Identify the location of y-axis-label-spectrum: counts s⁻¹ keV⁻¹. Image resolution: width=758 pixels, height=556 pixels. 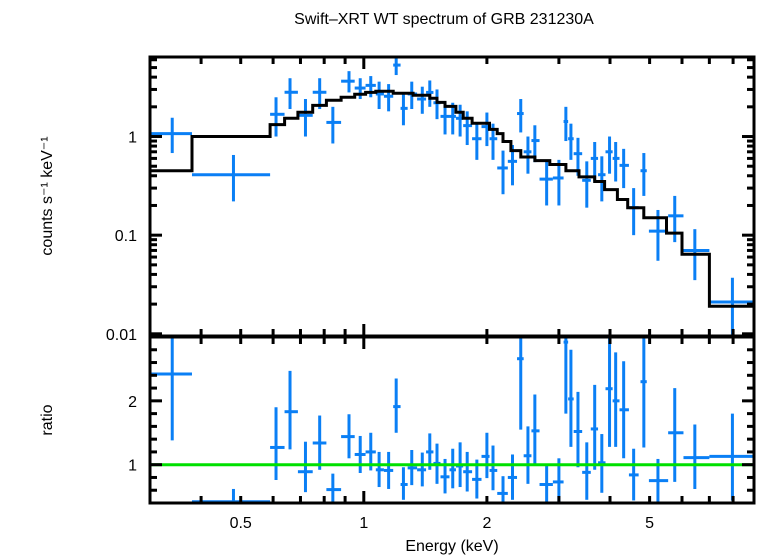
(47, 195).